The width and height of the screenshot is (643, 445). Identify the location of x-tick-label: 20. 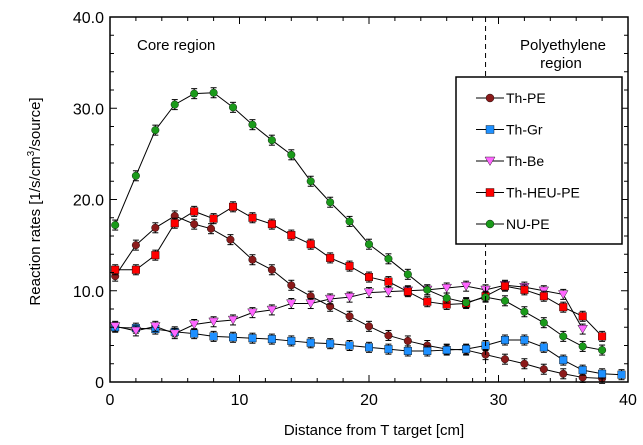
(369, 400).